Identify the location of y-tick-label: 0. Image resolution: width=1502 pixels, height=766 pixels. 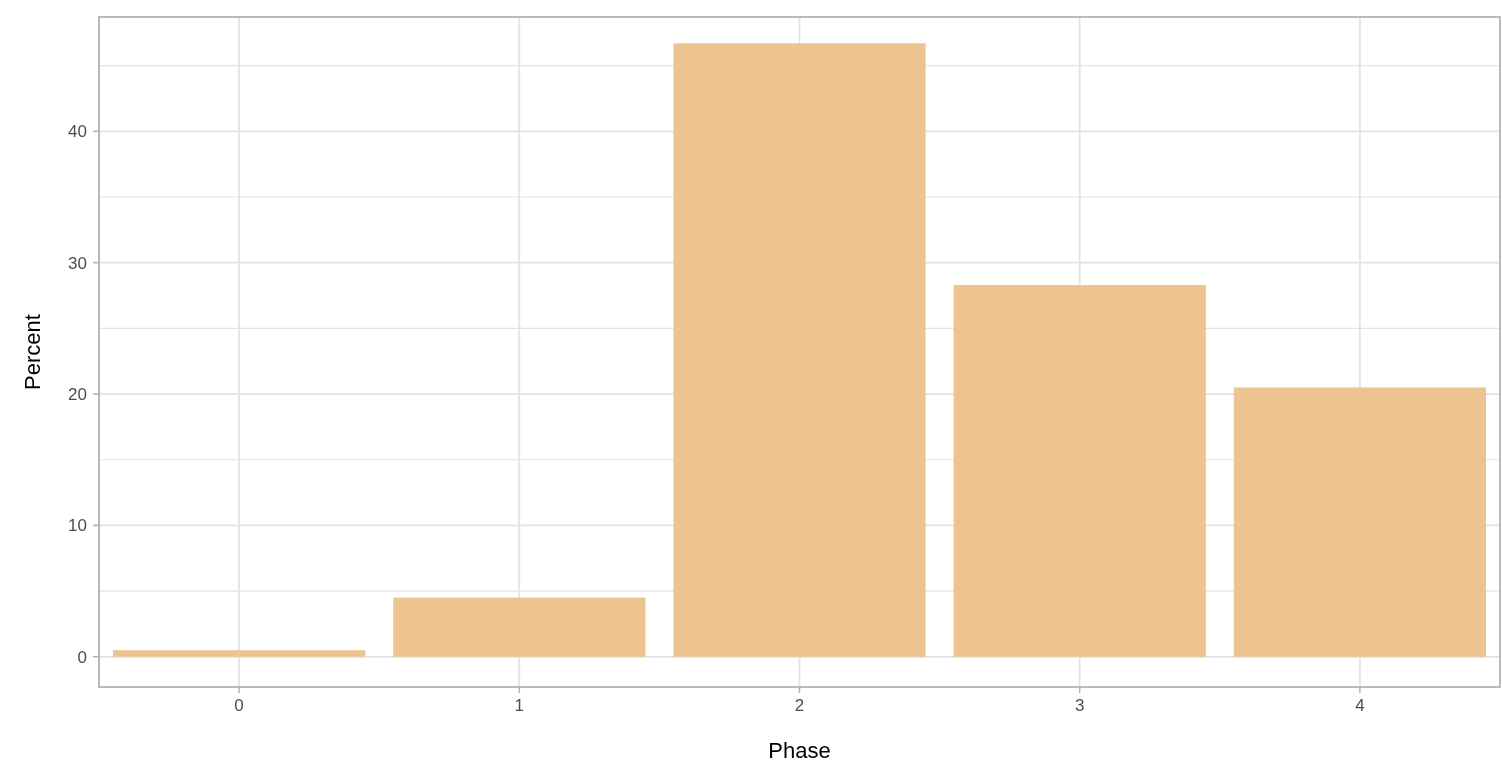
(82, 657).